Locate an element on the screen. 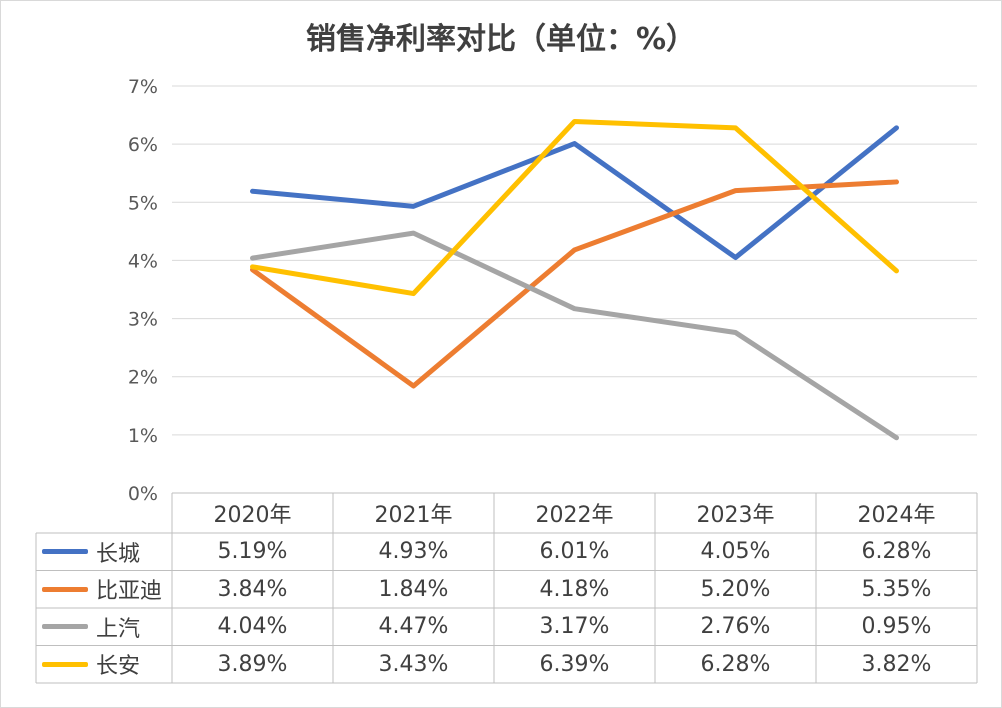 This screenshot has width=1002, height=708. chart-title: 销售净利率对比（单位：%） is located at coordinates (501, 39).